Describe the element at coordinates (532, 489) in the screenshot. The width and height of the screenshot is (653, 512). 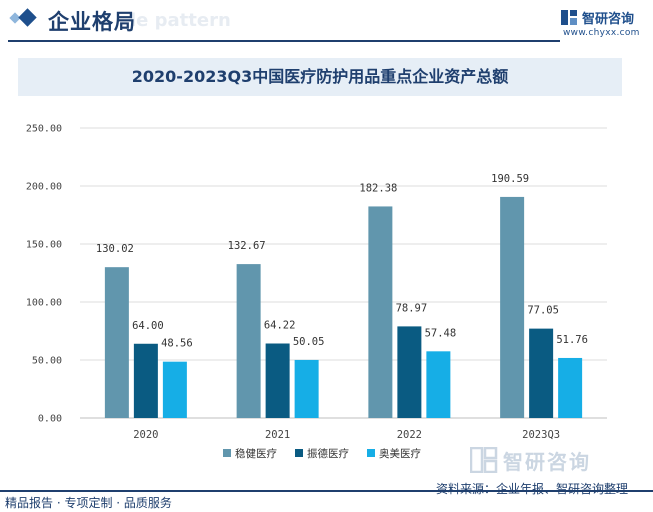
I see `source-note: 资料来源：企业年报、智研咨询整理` at that location.